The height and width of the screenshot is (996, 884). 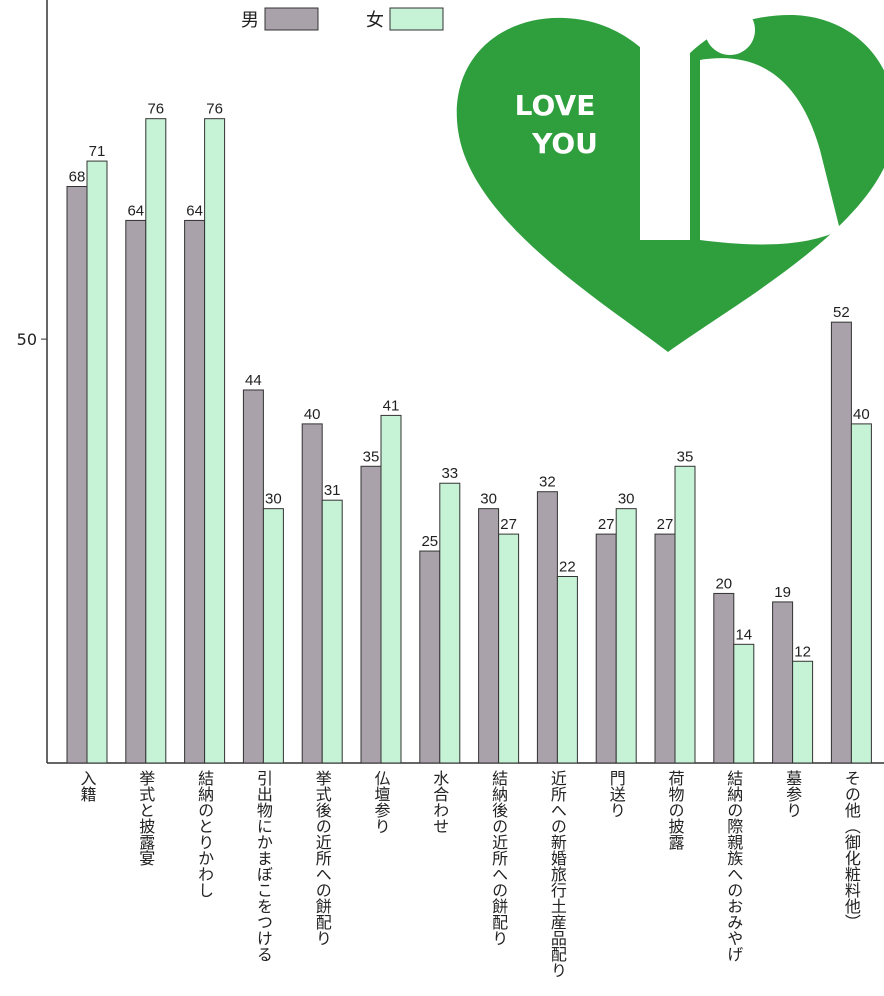 I want to click on data-label: 20, so click(x=723, y=583).